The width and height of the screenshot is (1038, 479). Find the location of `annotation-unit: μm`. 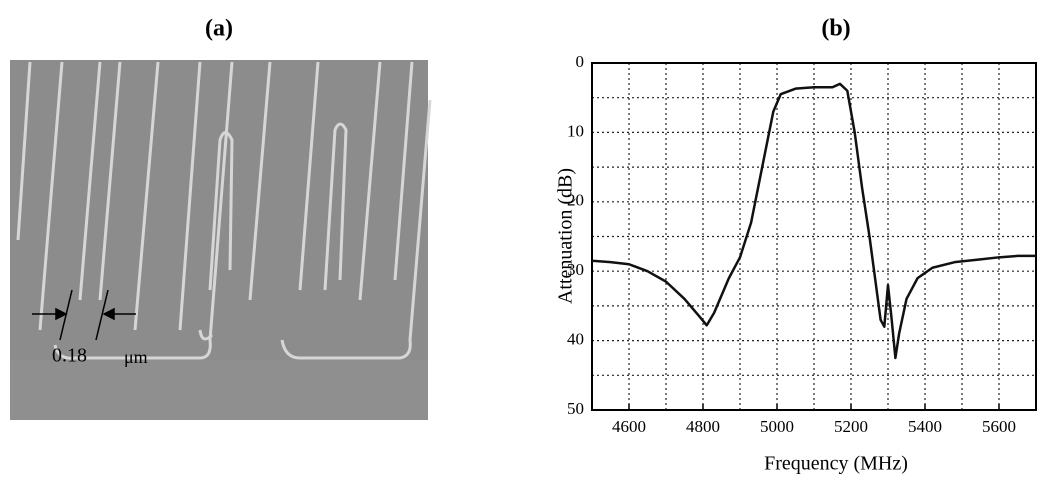

annotation-unit: μm is located at coordinates (136, 357).